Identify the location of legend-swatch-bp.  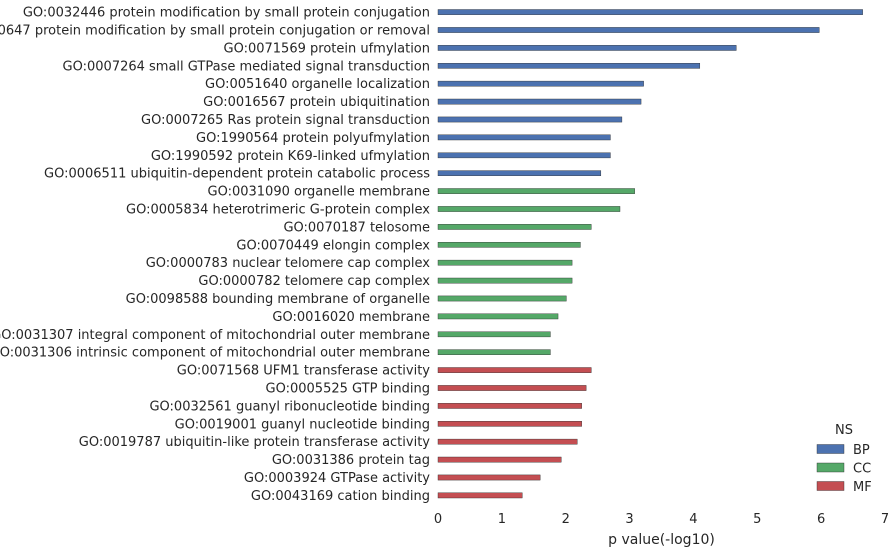
(830, 449).